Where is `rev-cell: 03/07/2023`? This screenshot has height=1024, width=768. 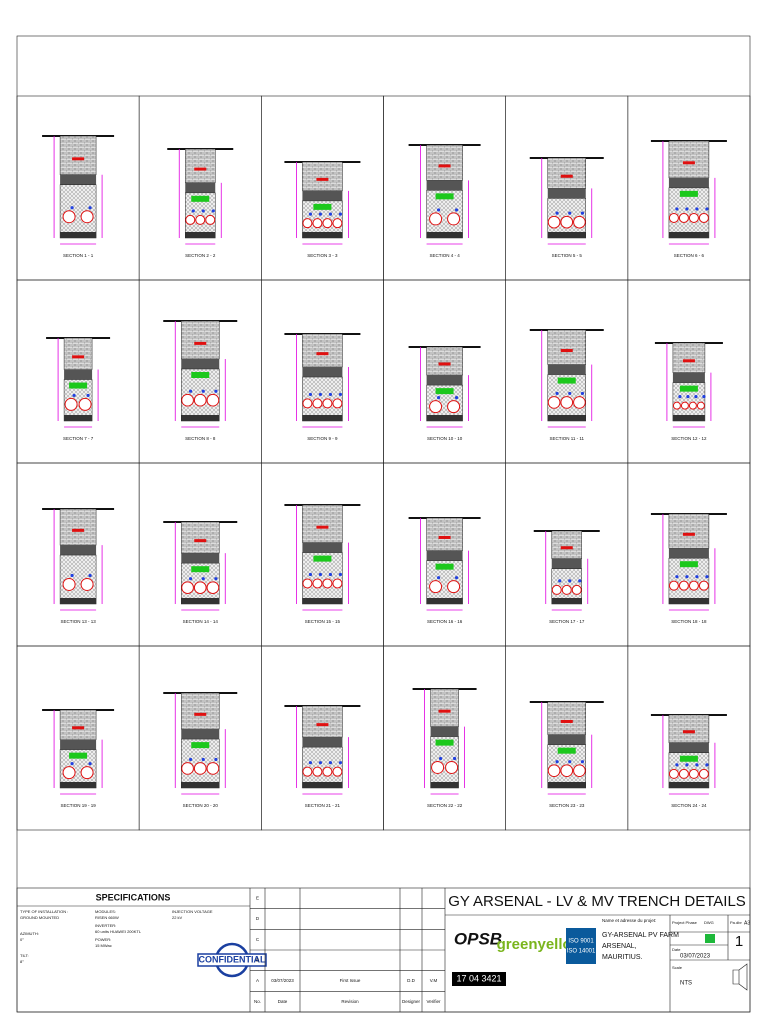
rev-cell: 03/07/2023 is located at coordinates (282, 980).